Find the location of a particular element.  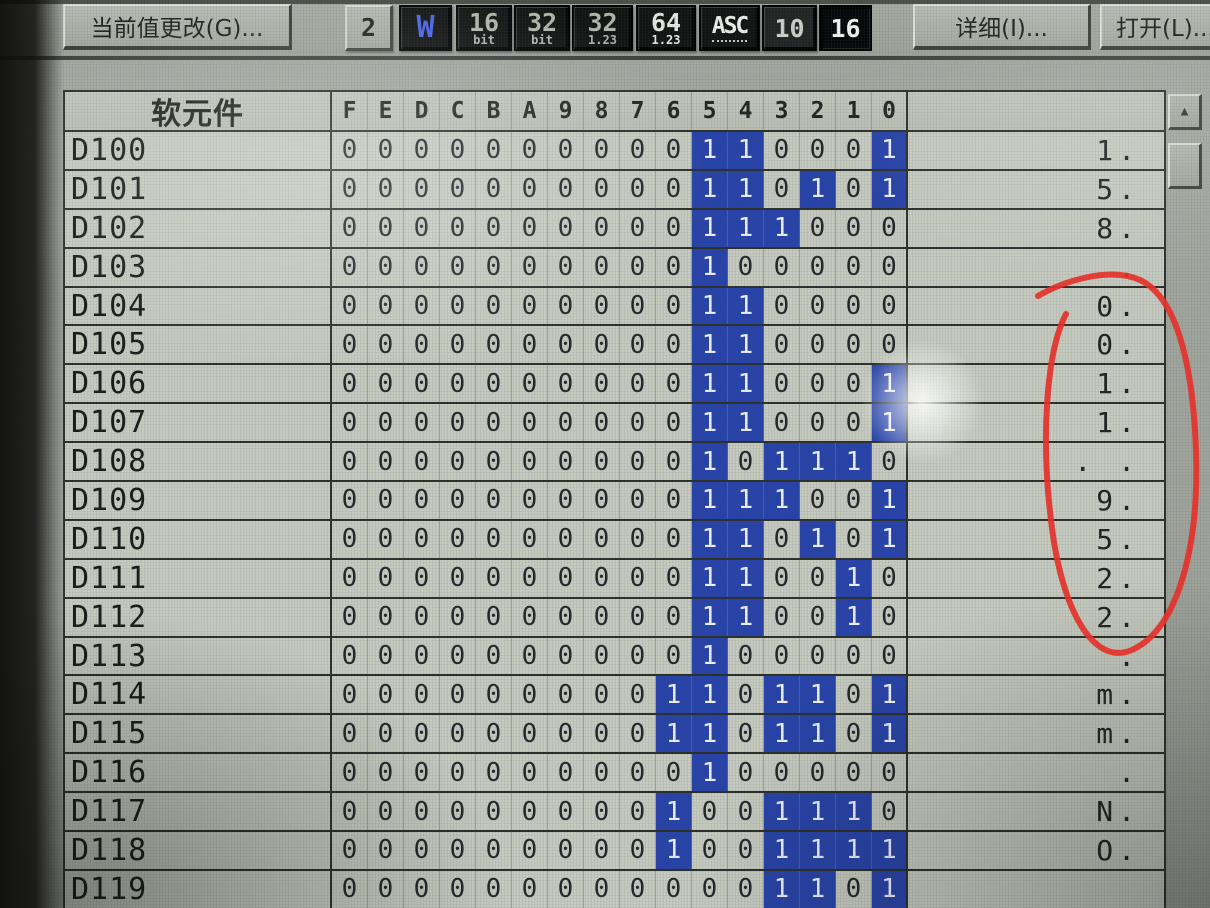

bit-cell-0: 1 is located at coordinates (890, 889).